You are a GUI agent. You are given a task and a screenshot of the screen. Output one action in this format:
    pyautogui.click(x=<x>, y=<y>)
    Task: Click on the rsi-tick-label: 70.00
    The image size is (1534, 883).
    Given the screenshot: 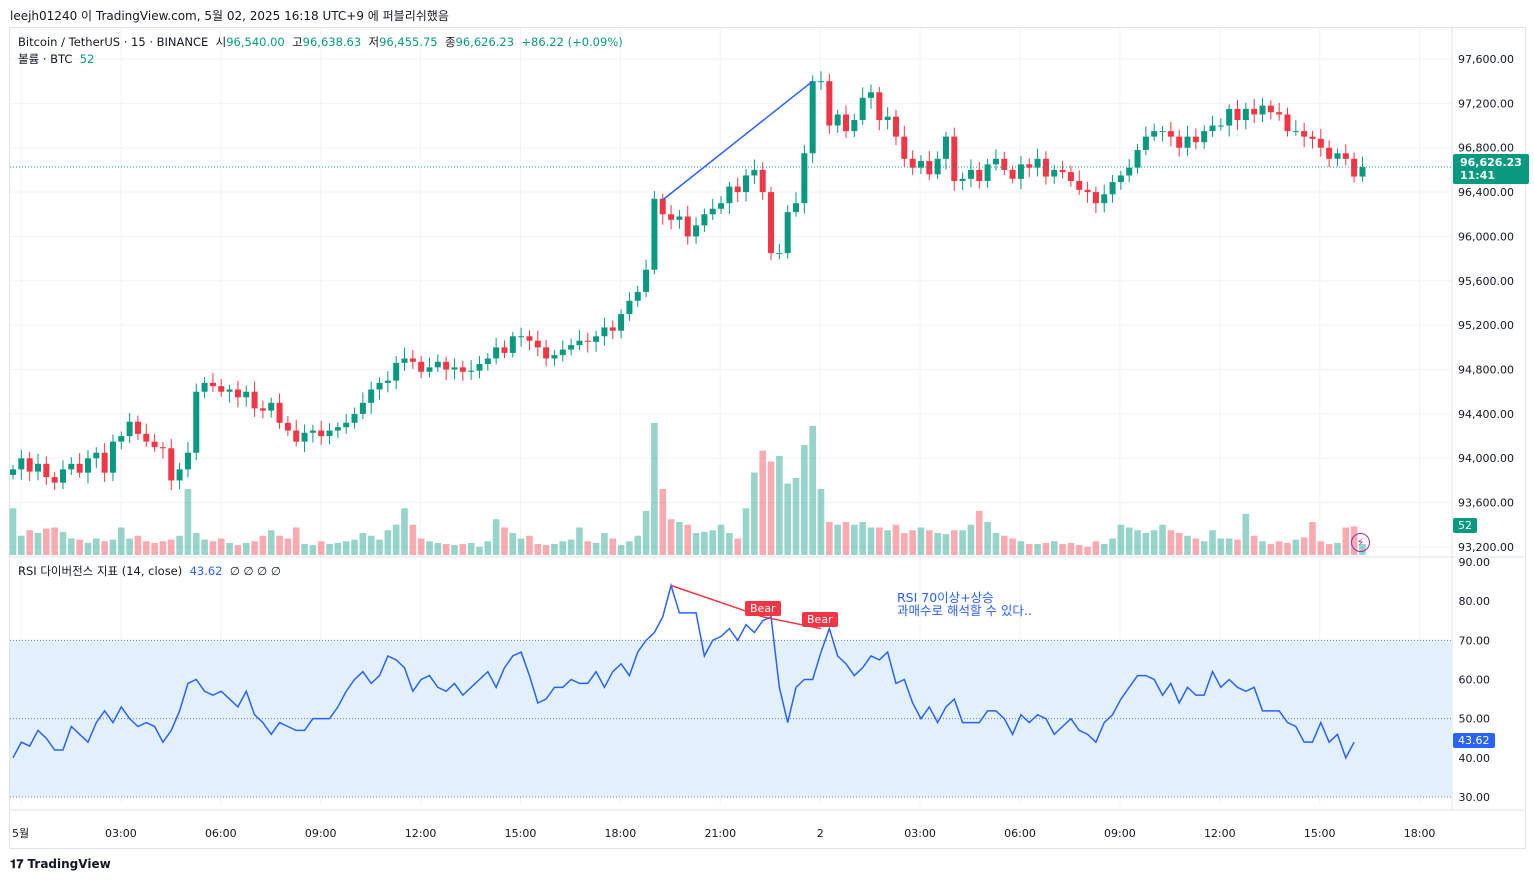 What is the action you would take?
    pyautogui.click(x=1475, y=640)
    